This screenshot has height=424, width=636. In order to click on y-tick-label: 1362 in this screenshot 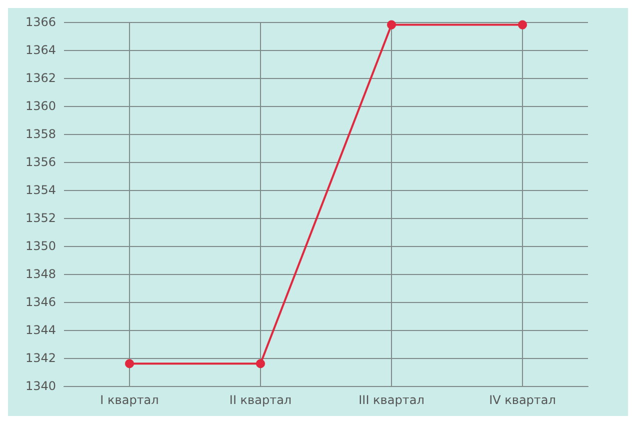, I will do `click(40, 78)`.